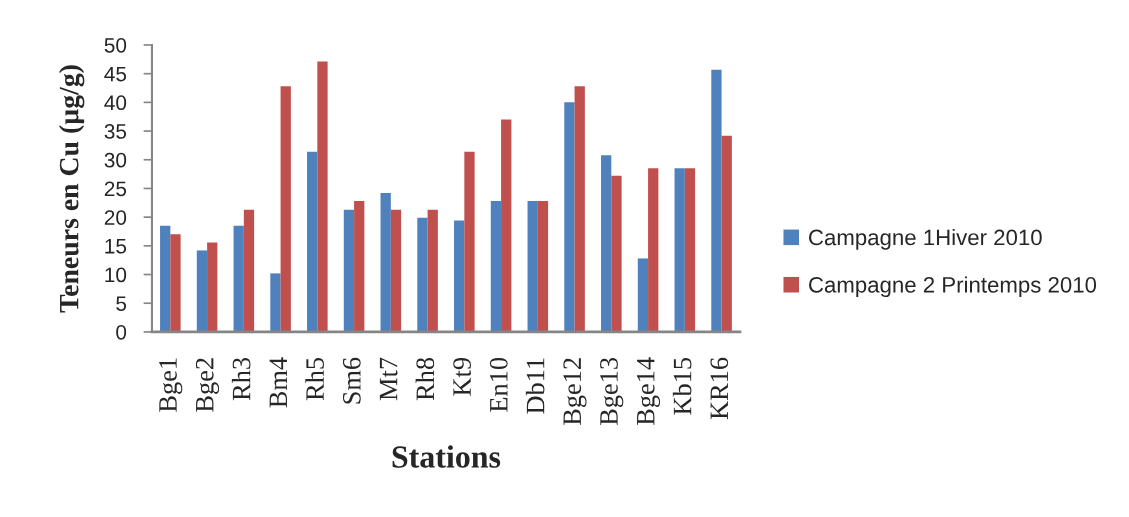 Image resolution: width=1129 pixels, height=517 pixels. Describe the element at coordinates (925, 239) in the screenshot. I see `legend-label: Campagne 1Hiver 2010` at that location.